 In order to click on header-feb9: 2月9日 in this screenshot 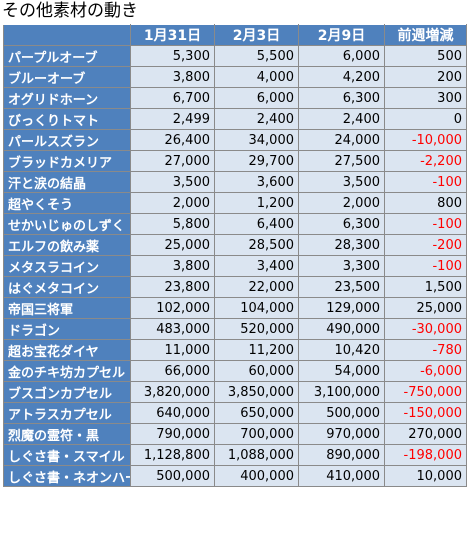, I will do `click(341, 35)`.